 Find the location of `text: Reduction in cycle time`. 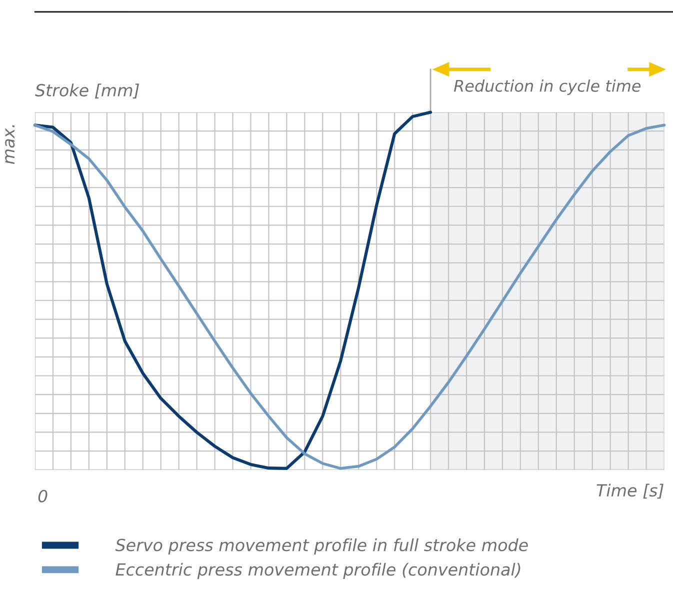

text: Reduction in cycle time is located at coordinates (547, 87).